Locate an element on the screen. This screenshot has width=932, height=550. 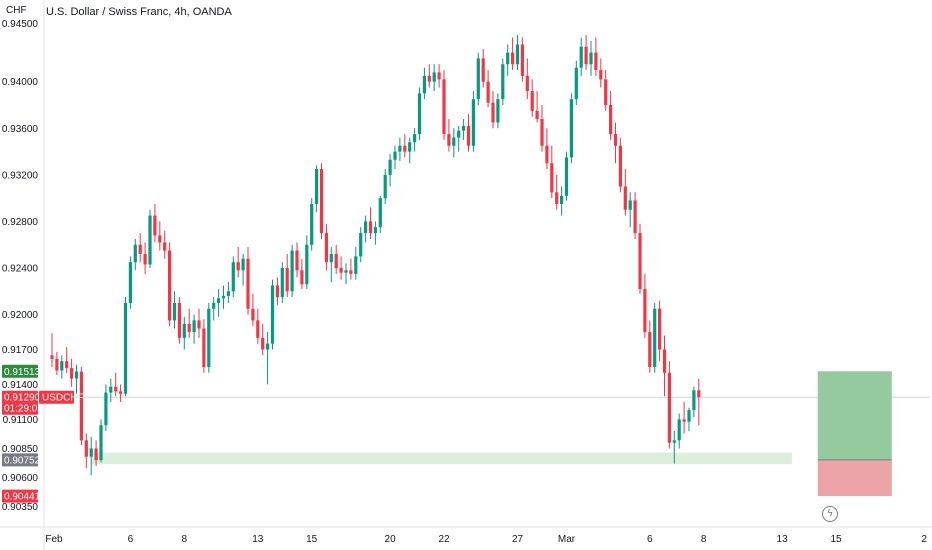
price-tick-label: 0.93200 is located at coordinates (20, 175).